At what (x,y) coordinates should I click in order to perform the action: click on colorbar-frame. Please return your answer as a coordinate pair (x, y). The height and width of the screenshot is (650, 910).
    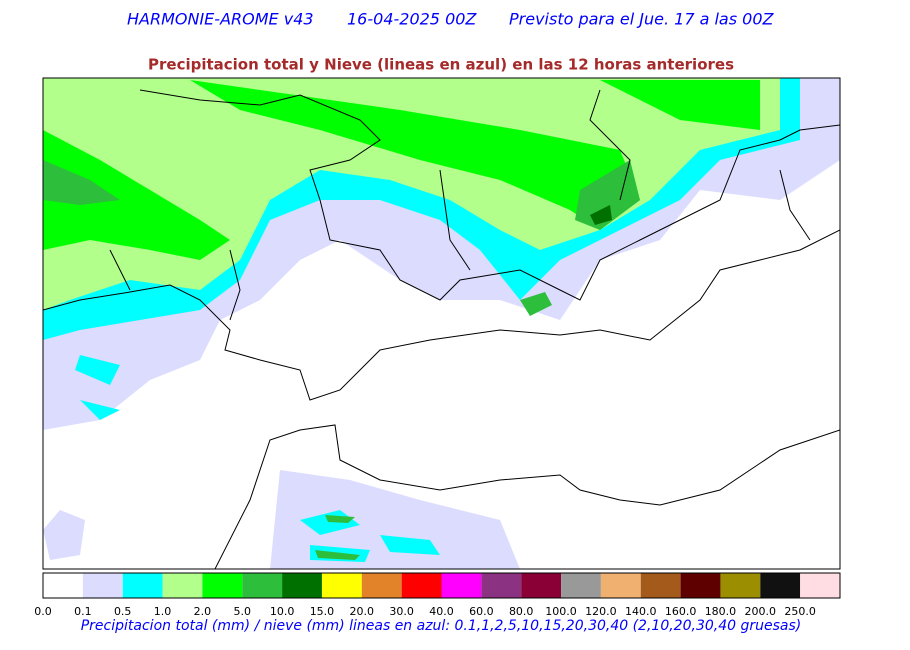
    Looking at the image, I should click on (441, 585).